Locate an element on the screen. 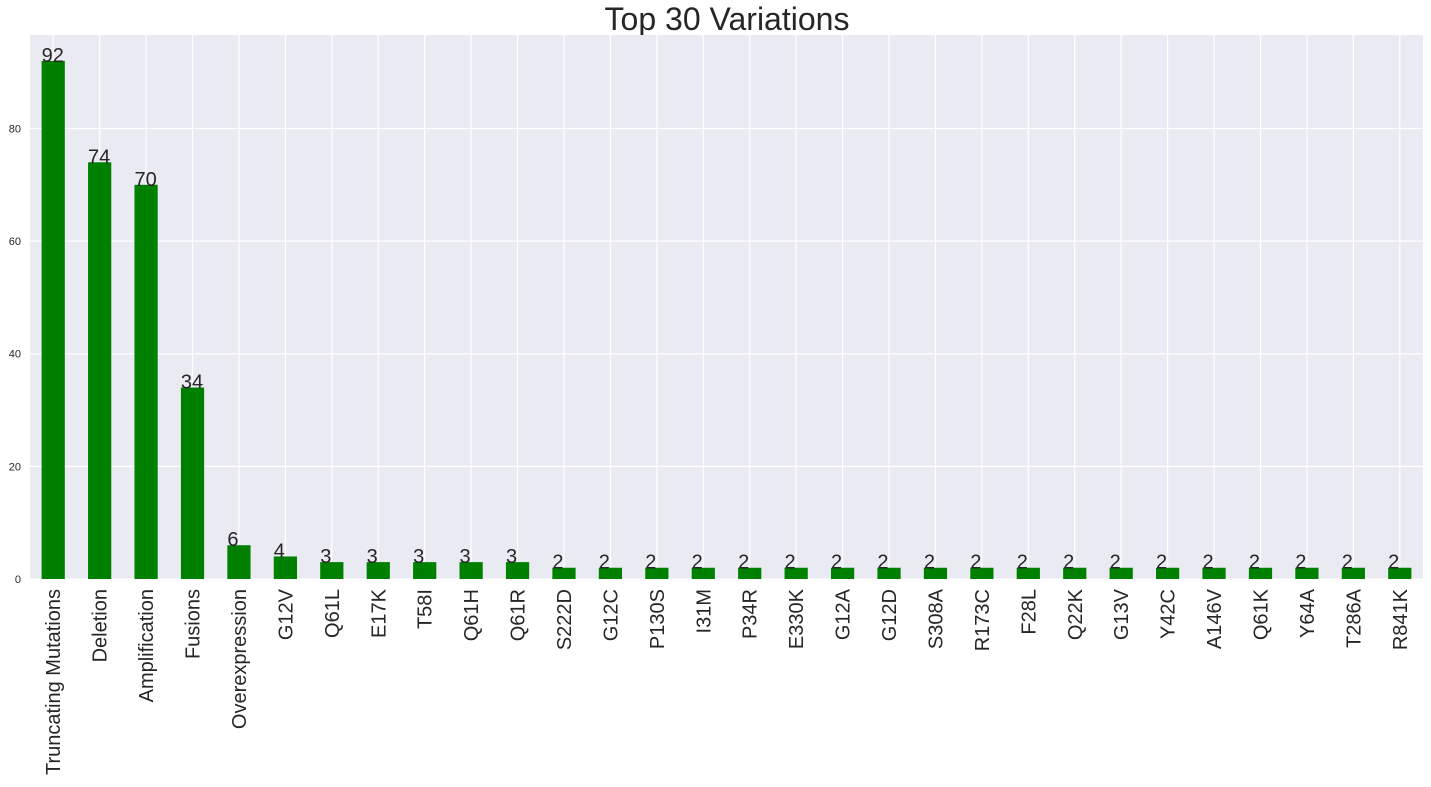  y-tick-label: 40 is located at coordinates (15, 355).